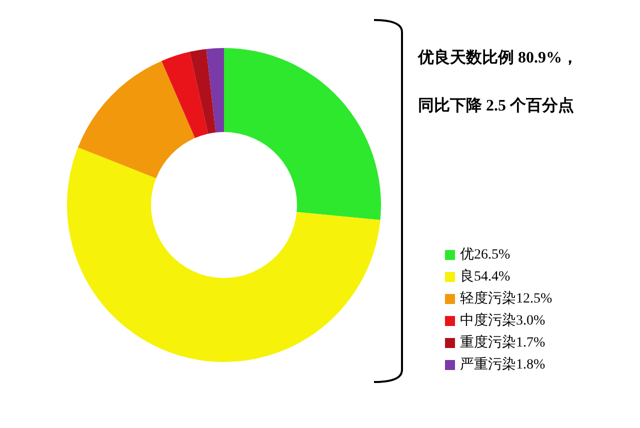  What do you see at coordinates (485, 276) in the screenshot?
I see `legend-label: 良54.4%` at bounding box center [485, 276].